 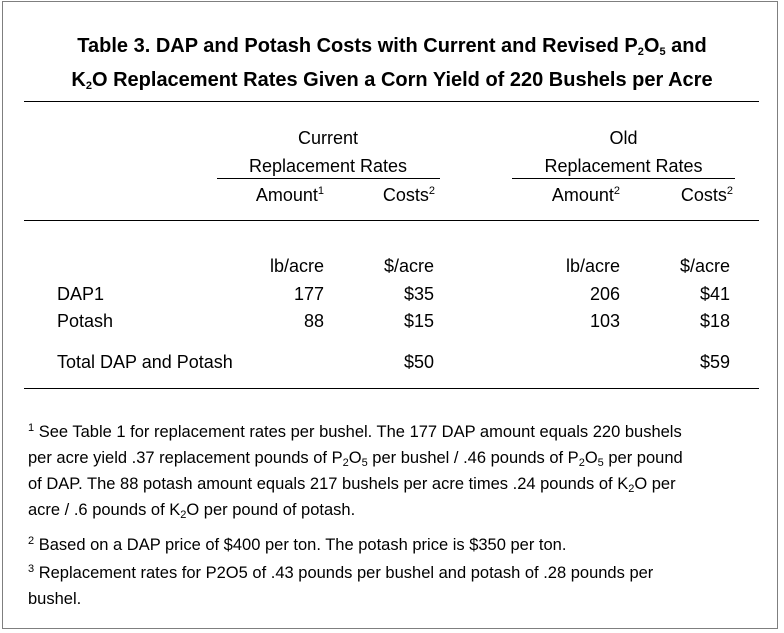 I want to click on current-cost-unit: $/acre, so click(x=408, y=266).